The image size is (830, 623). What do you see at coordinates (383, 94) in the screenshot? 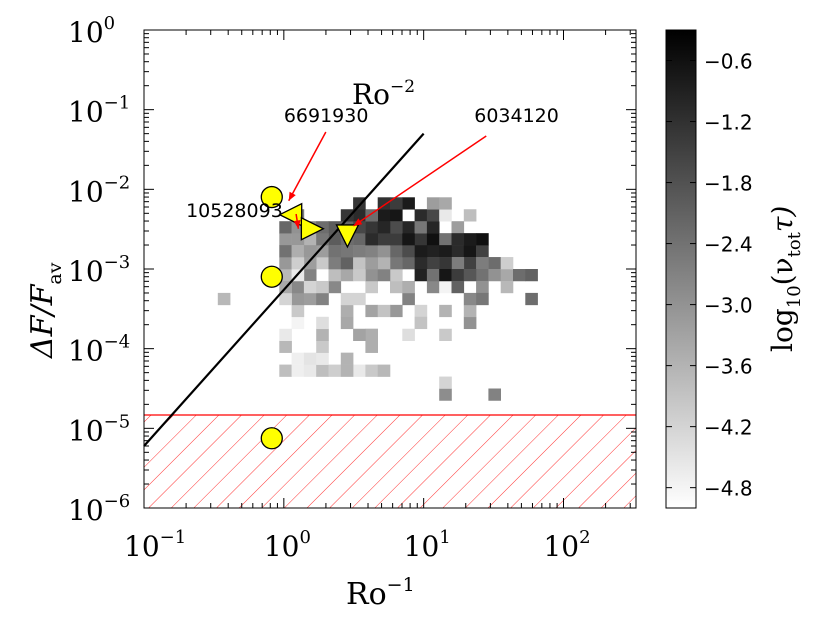
I see `line-label: Ro−2` at bounding box center [383, 94].